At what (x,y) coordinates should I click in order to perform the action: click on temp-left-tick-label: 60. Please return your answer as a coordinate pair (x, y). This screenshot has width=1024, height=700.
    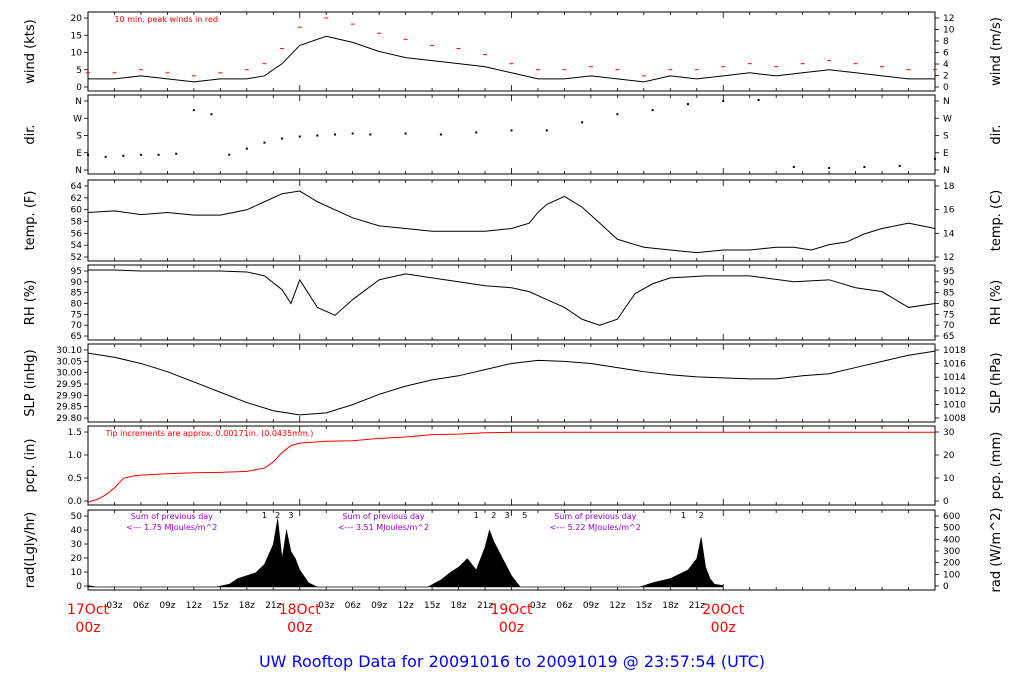
    Looking at the image, I should click on (77, 211).